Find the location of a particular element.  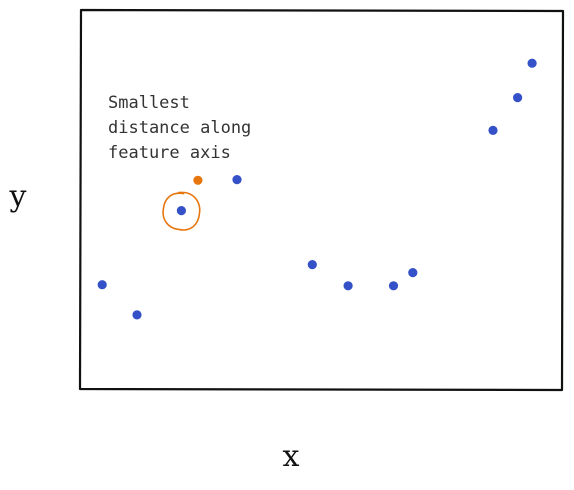

annotation: Smallest distance along feature axis is located at coordinates (179, 128).